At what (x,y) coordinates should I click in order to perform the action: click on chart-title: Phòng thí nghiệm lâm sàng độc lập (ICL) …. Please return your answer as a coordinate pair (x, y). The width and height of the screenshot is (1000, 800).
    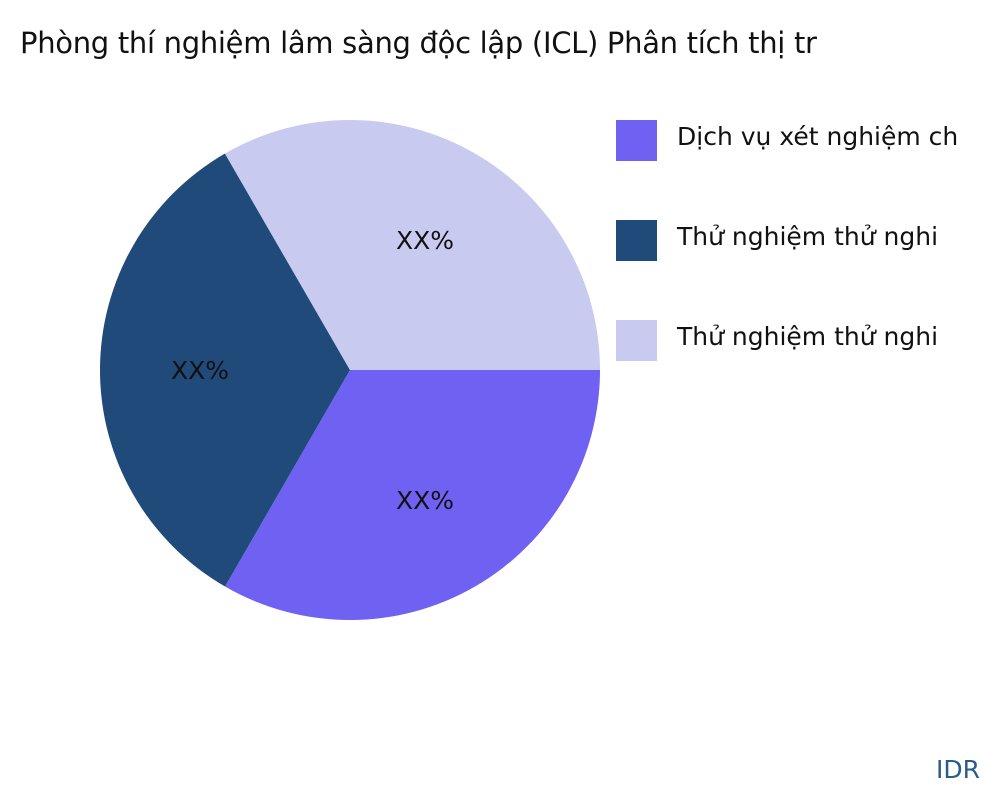
    Looking at the image, I should click on (418, 43).